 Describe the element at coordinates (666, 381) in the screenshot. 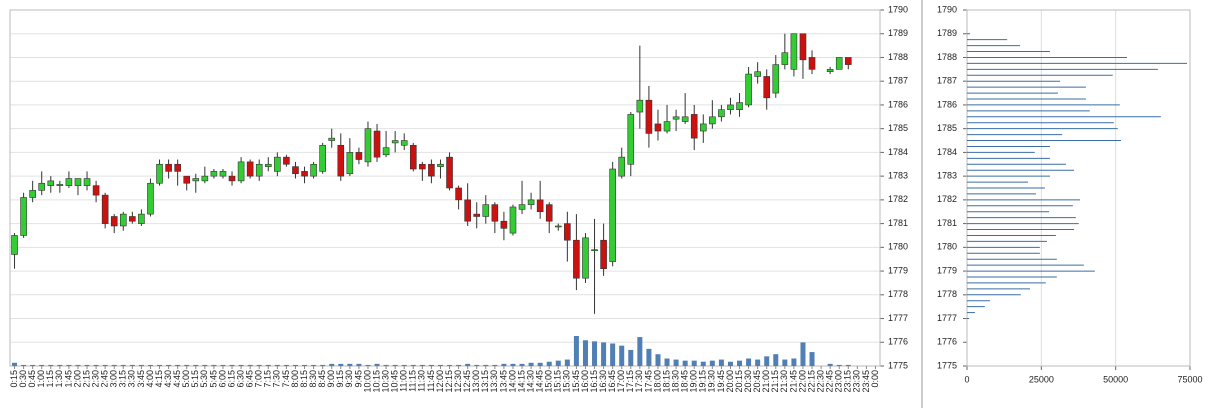

I see `x-tick-label: 18:15` at that location.